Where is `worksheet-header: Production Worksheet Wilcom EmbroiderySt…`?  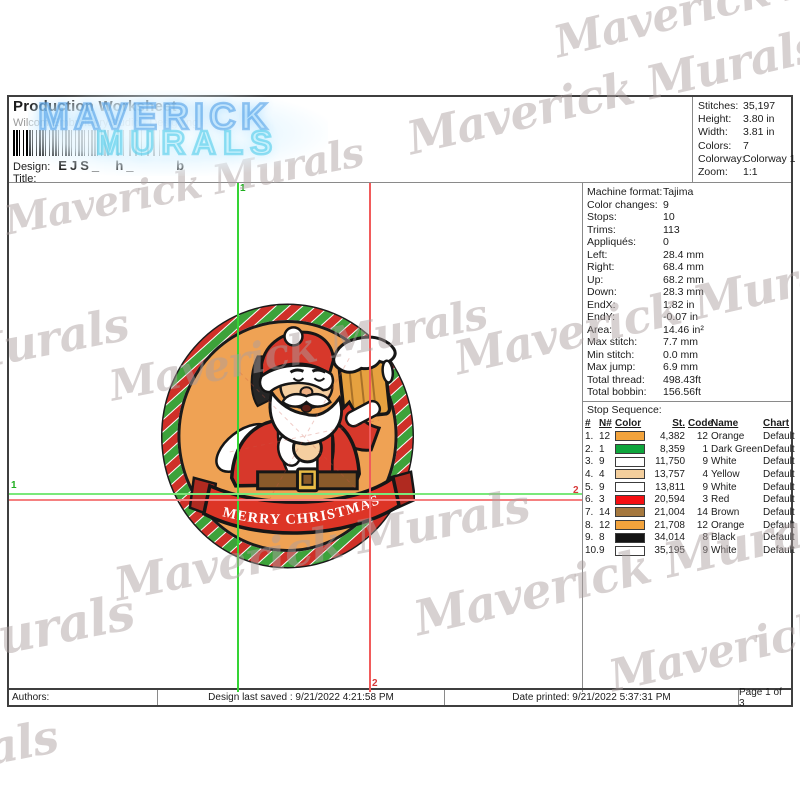 worksheet-header: Production Worksheet Wilcom EmbroiderySt… is located at coordinates (402, 141).